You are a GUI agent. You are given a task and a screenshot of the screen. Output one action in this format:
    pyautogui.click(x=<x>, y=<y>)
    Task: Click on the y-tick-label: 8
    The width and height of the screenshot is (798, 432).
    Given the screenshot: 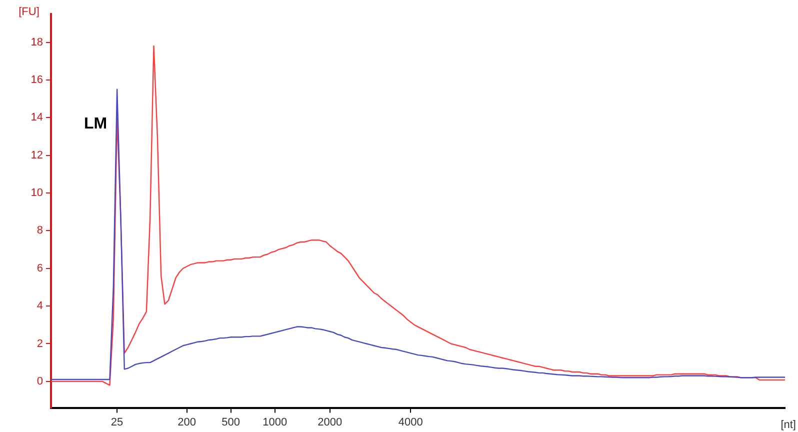 What is the action you would take?
    pyautogui.click(x=39, y=230)
    